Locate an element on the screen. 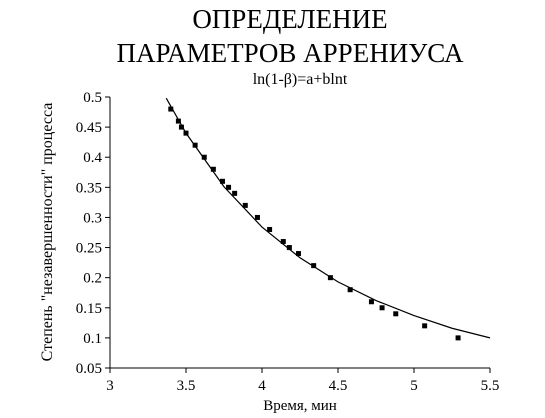 This screenshot has height=418, width=545. y-tick-label: 0.4 is located at coordinates (92, 158).